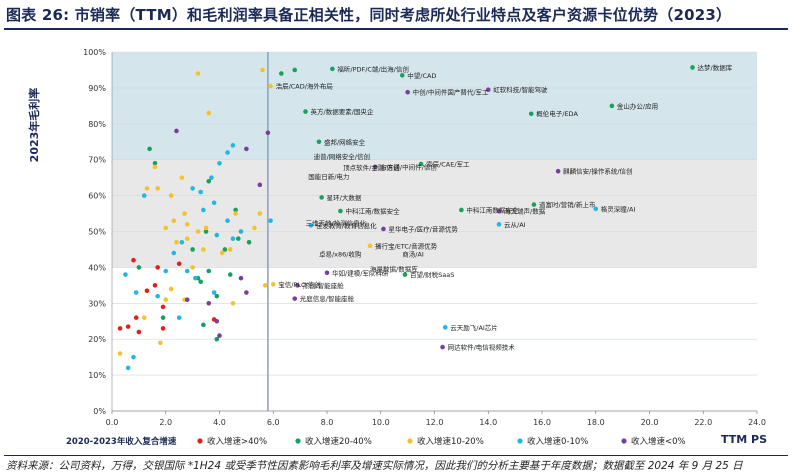 The width and height of the screenshot is (792, 475). I want to click on annotation-label: 国能日新/电力, so click(328, 176).